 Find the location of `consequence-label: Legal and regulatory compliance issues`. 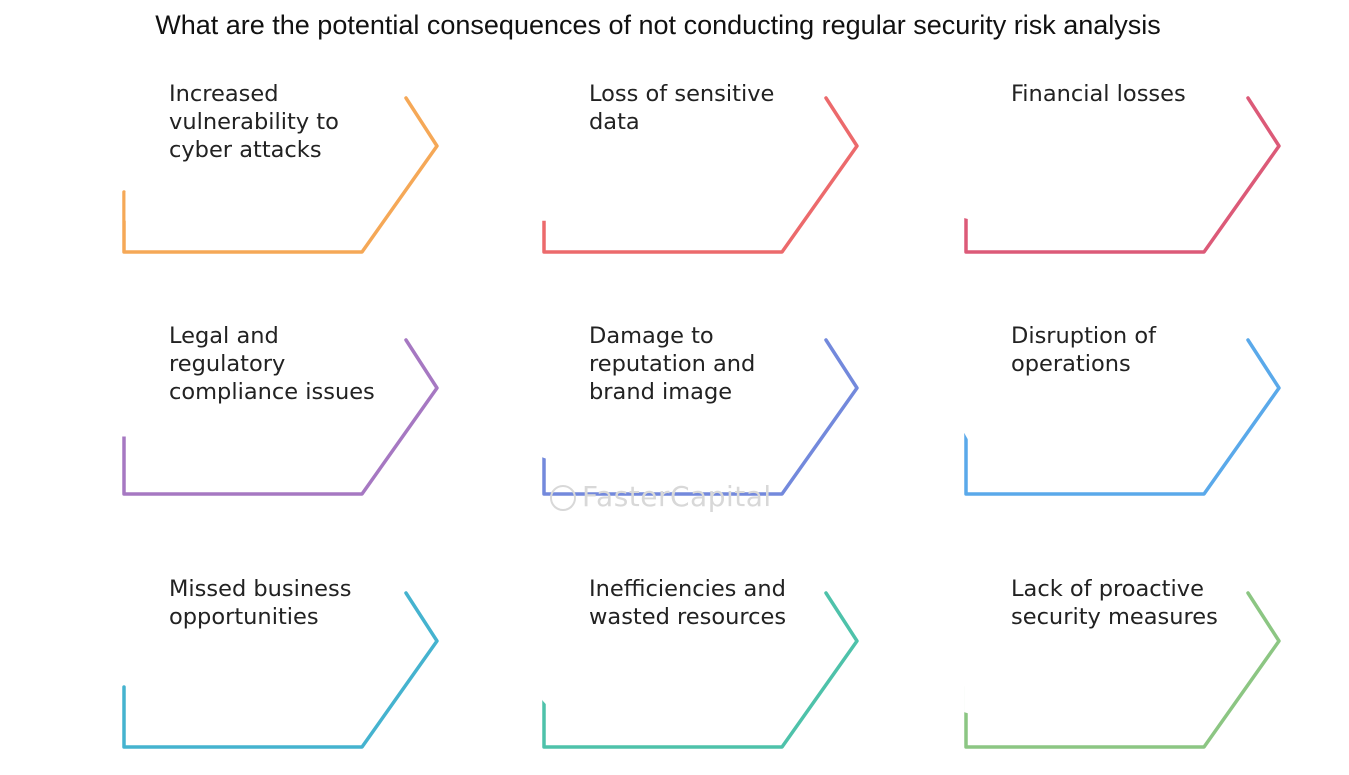

consequence-label: Legal and regulatory compliance issues is located at coordinates (276, 364).